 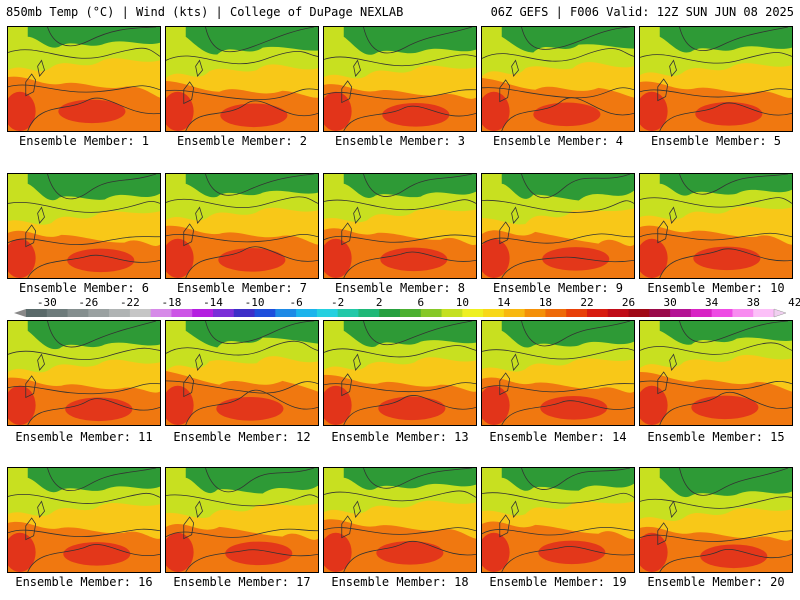 What do you see at coordinates (379, 302) in the screenshot?
I see `colorbar-tick-label: 2` at bounding box center [379, 302].